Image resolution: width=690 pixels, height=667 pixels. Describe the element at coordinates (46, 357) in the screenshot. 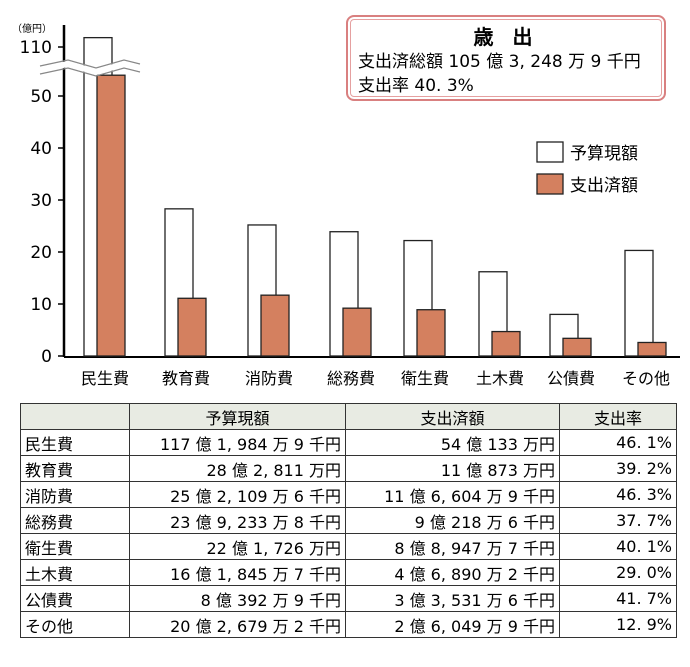

I see `y-tick-label: 0` at that location.